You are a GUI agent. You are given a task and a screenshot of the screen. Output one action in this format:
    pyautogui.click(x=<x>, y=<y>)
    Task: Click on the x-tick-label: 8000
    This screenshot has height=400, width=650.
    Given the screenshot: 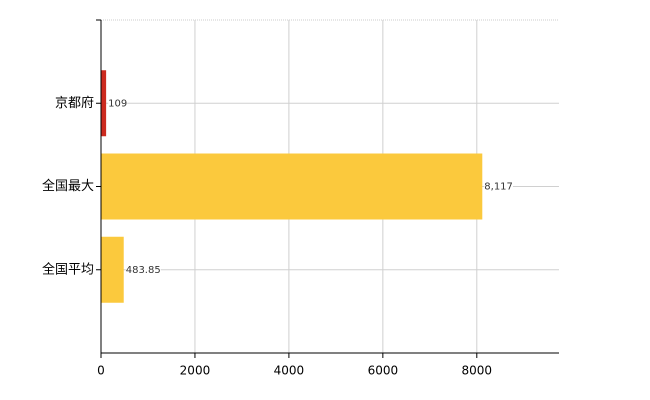 What is the action you would take?
    pyautogui.click(x=477, y=371)
    